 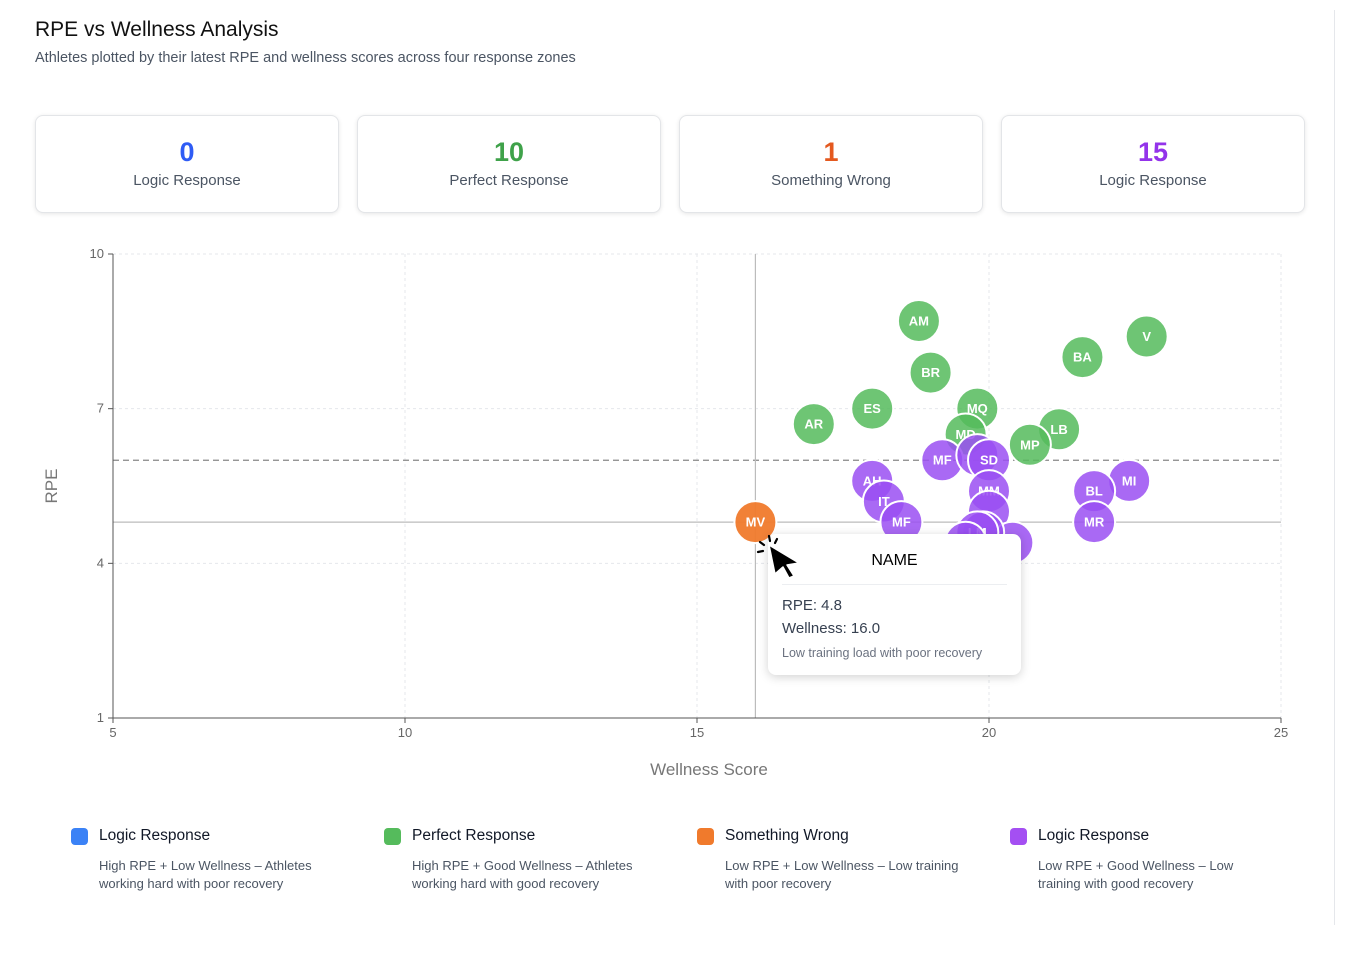 I want to click on athlete-point: V, so click(x=1146, y=336).